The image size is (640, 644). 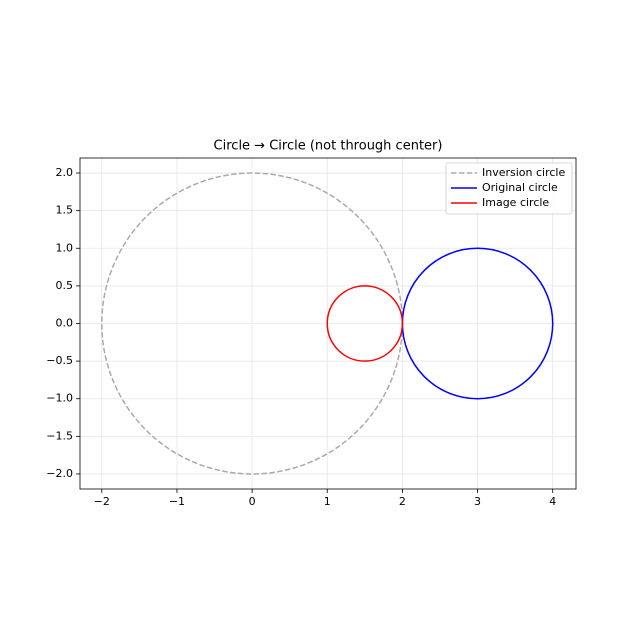 I want to click on y-tick-label: 2.0, so click(x=65, y=172).